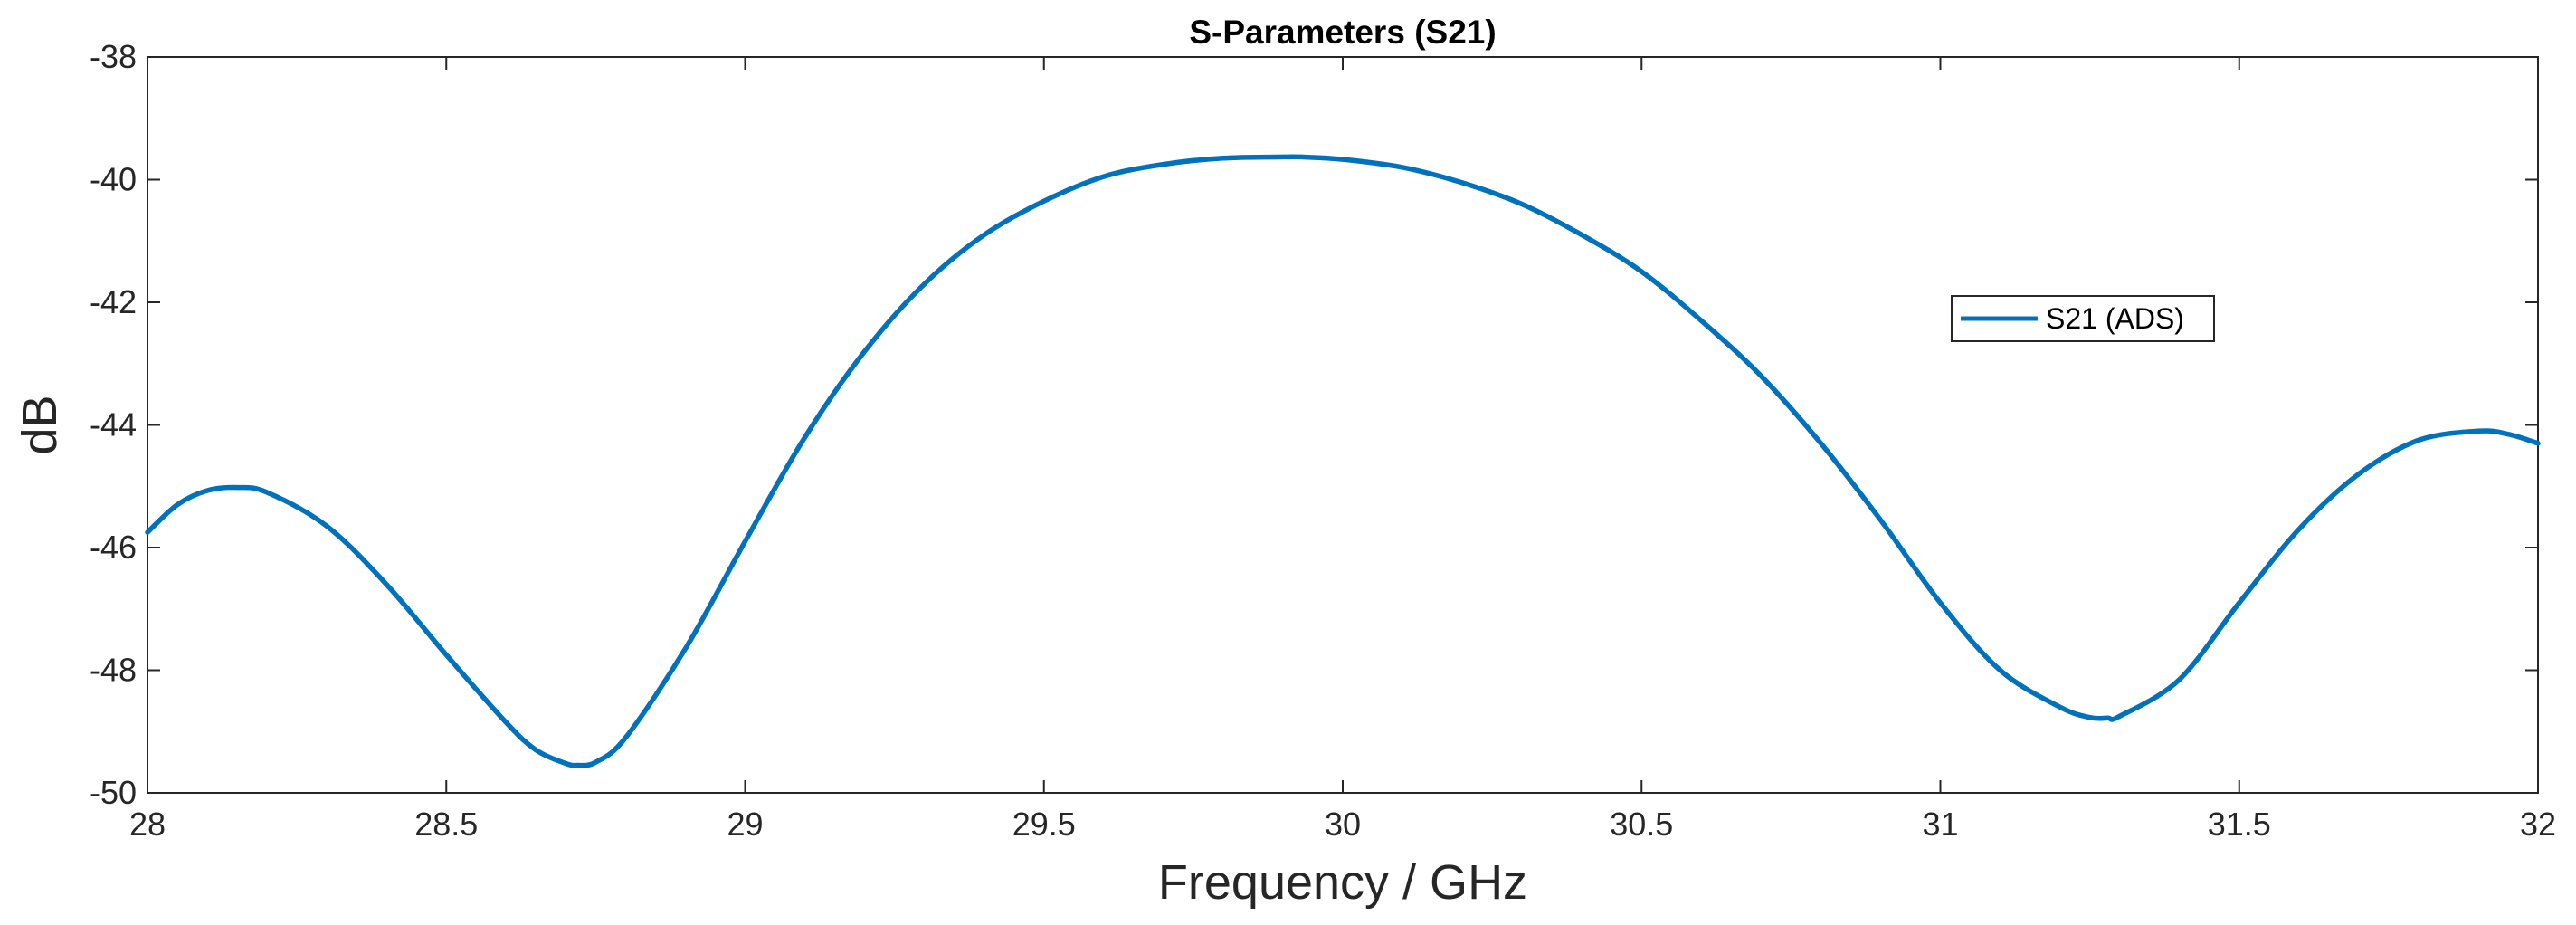 Image resolution: width=2576 pixels, height=925 pixels. I want to click on x-tick-label: 28.5, so click(446, 825).